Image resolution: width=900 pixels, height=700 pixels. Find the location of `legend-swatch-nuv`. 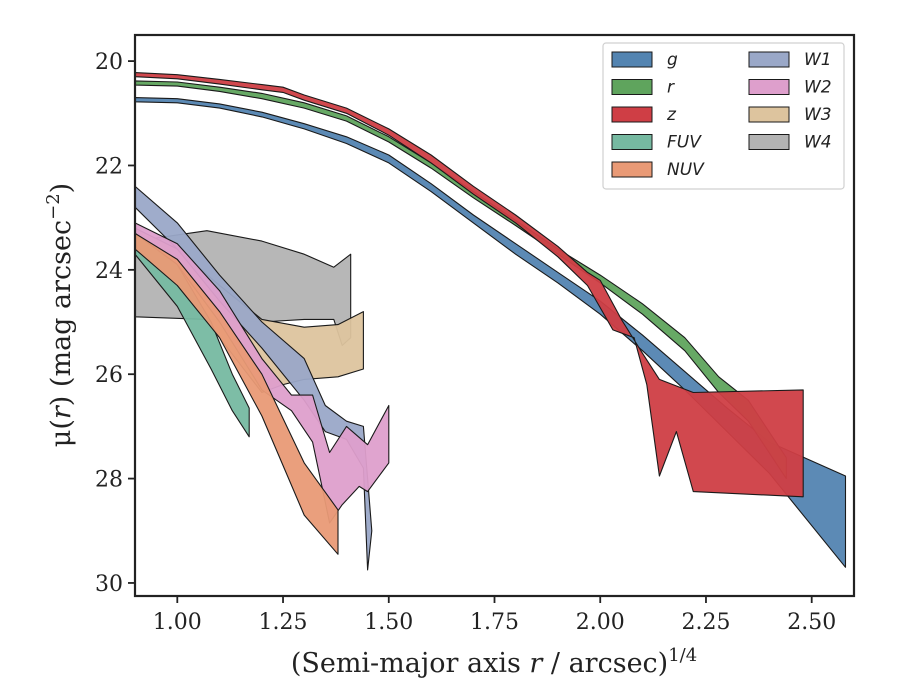

legend-swatch-nuv is located at coordinates (632, 169).